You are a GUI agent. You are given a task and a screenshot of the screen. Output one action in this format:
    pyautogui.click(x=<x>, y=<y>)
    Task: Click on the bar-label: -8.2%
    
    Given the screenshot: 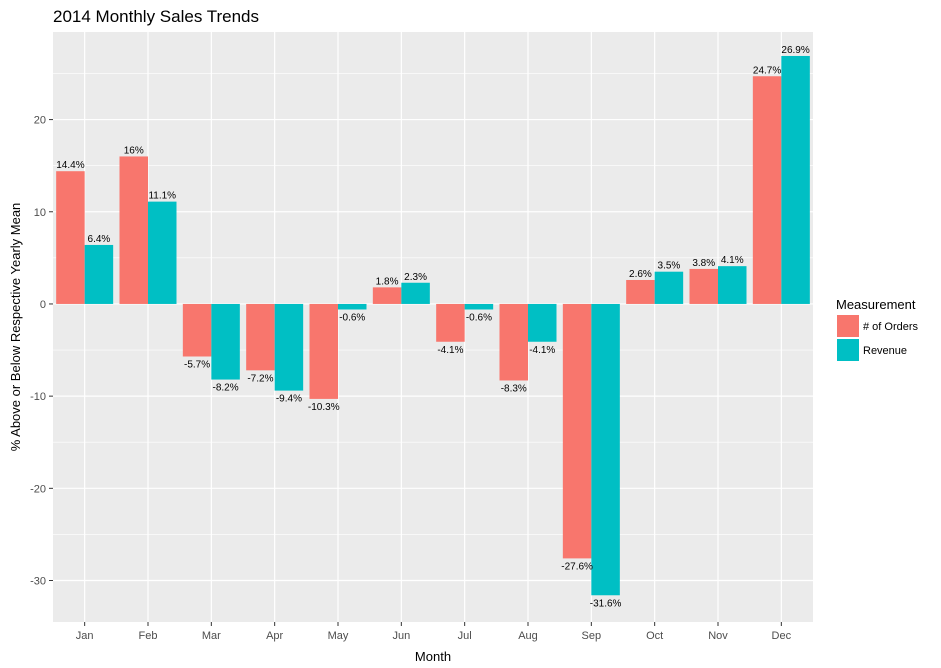 What is the action you would take?
    pyautogui.click(x=226, y=388)
    